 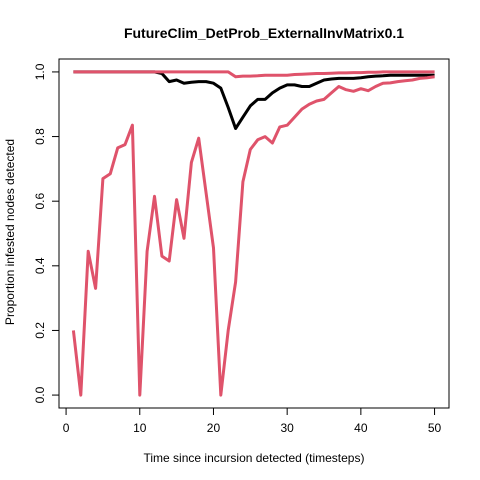 I want to click on x-tick-label: 50, so click(x=435, y=428).